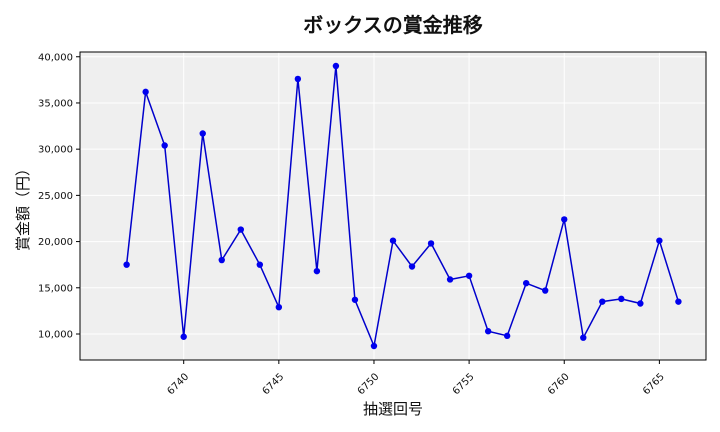  What do you see at coordinates (178, 384) in the screenshot?
I see `x-tick-label: 6740` at bounding box center [178, 384].